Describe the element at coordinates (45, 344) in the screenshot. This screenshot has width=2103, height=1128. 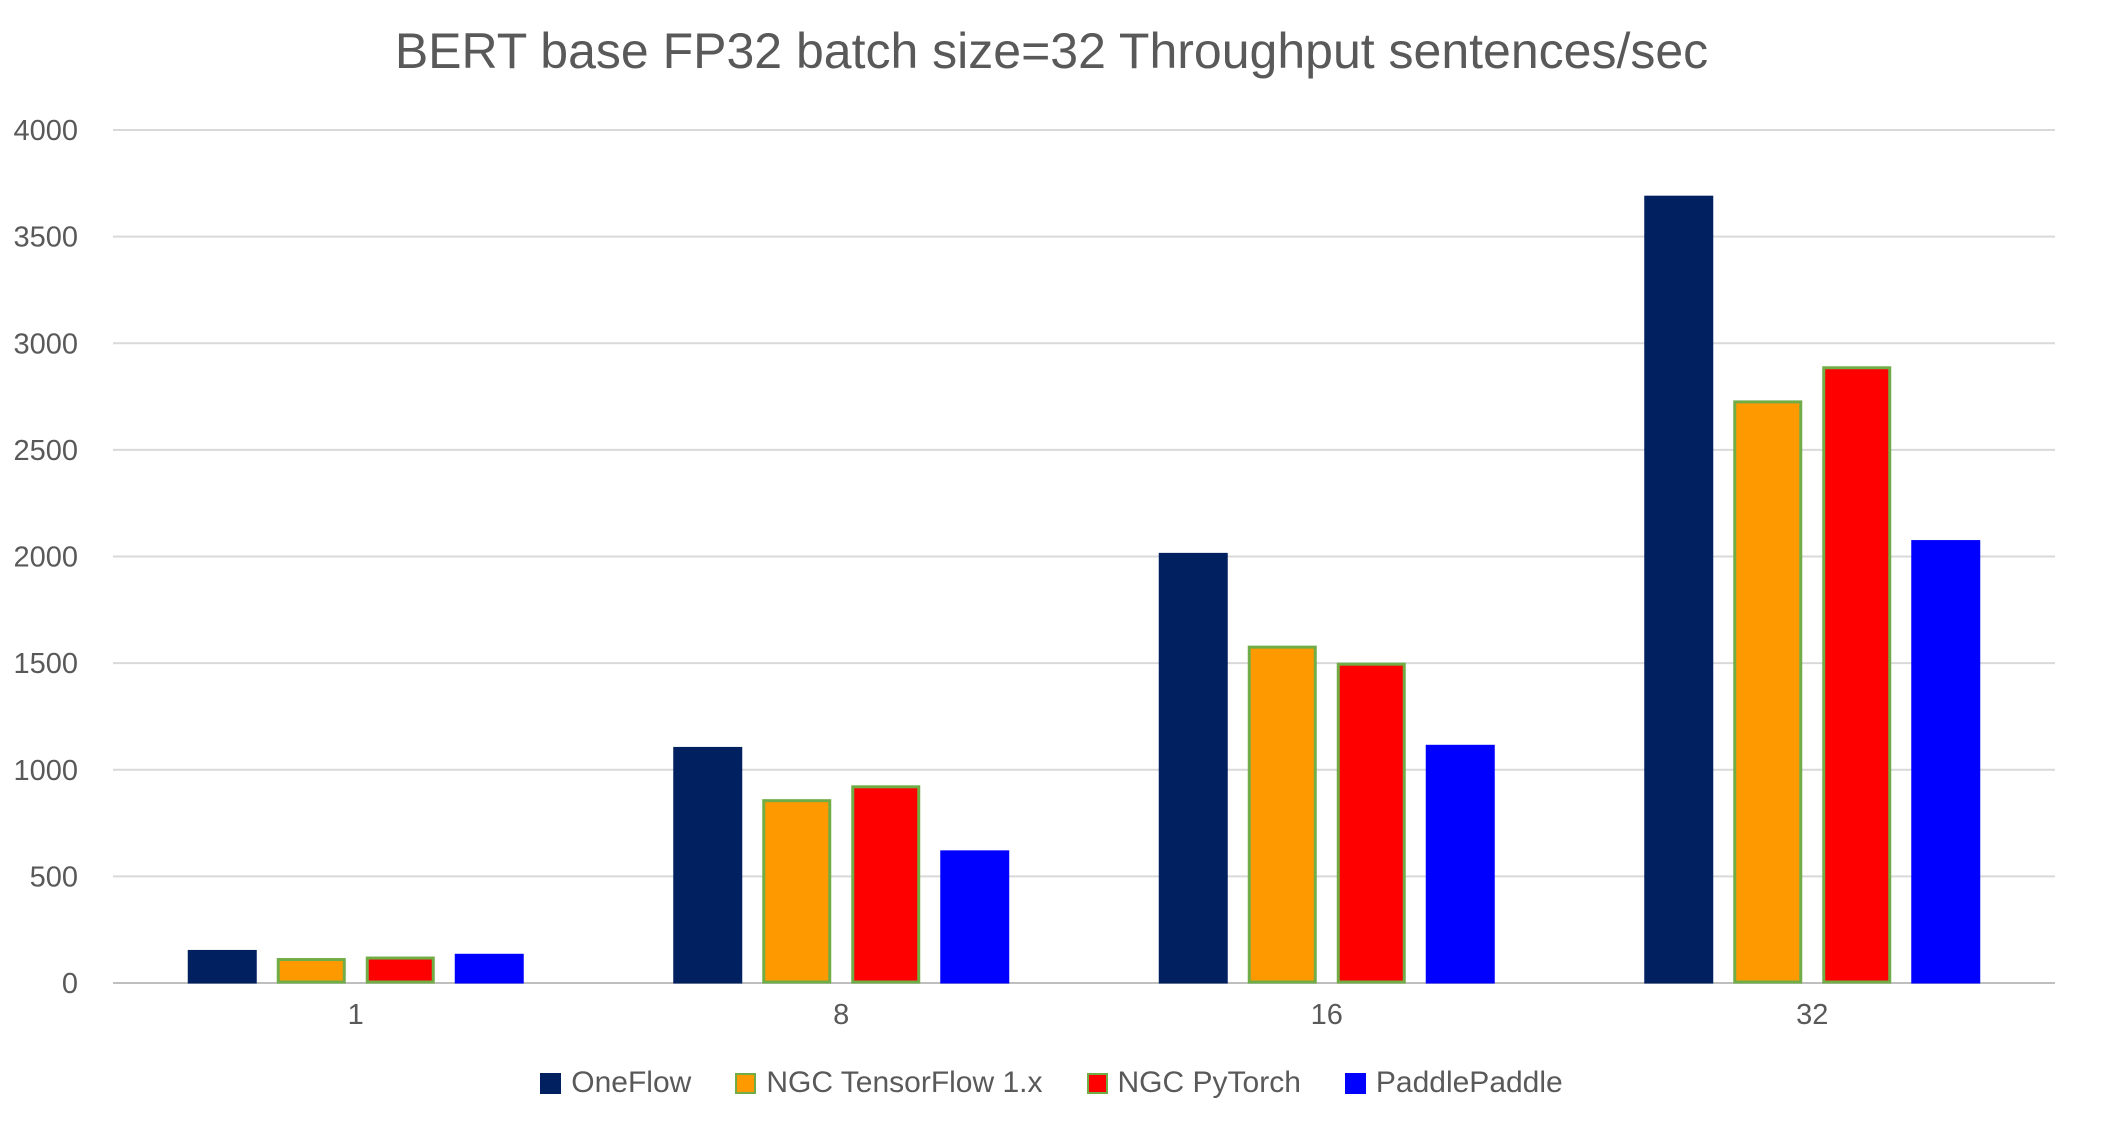
I see `y-tick-label: 3000` at that location.